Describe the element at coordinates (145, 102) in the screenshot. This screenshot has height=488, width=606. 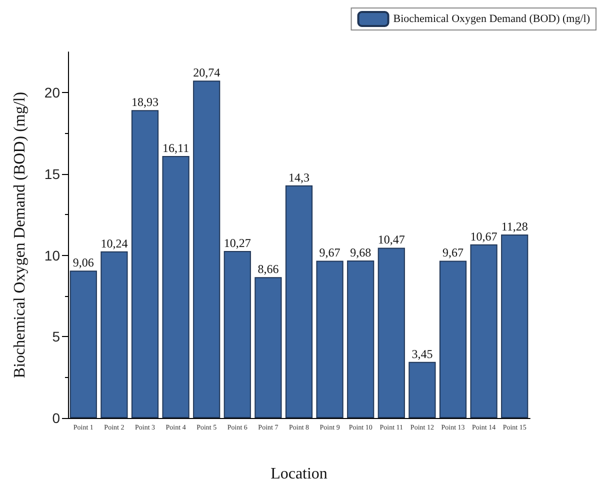
I see `data-label: 18,93` at that location.